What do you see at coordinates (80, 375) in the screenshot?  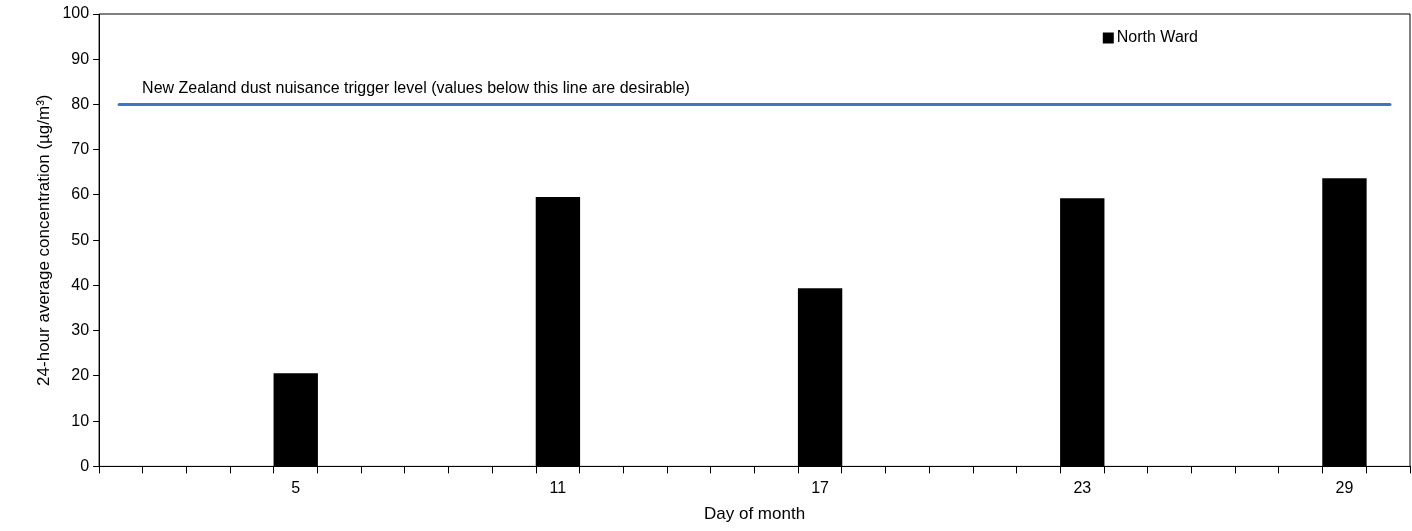 I see `y-tick-label: 20` at bounding box center [80, 375].